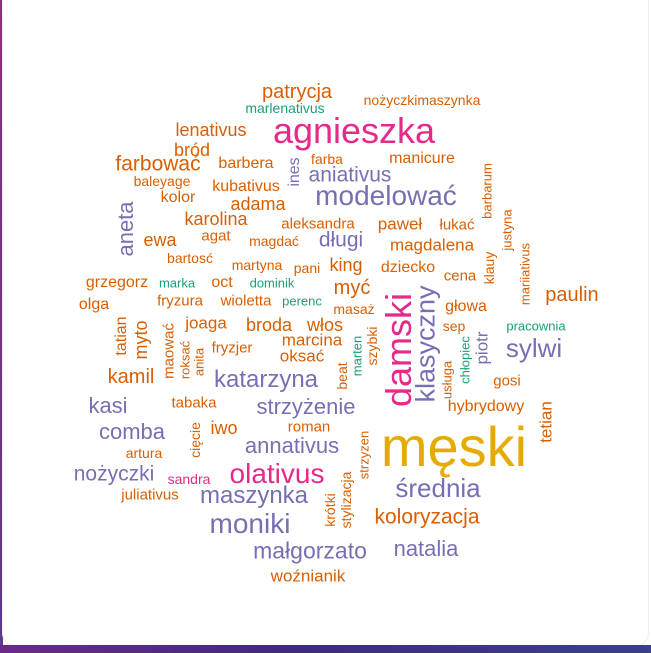 This screenshot has height=653, width=651. What do you see at coordinates (454, 446) in the screenshot?
I see `word-meski: męski` at bounding box center [454, 446].